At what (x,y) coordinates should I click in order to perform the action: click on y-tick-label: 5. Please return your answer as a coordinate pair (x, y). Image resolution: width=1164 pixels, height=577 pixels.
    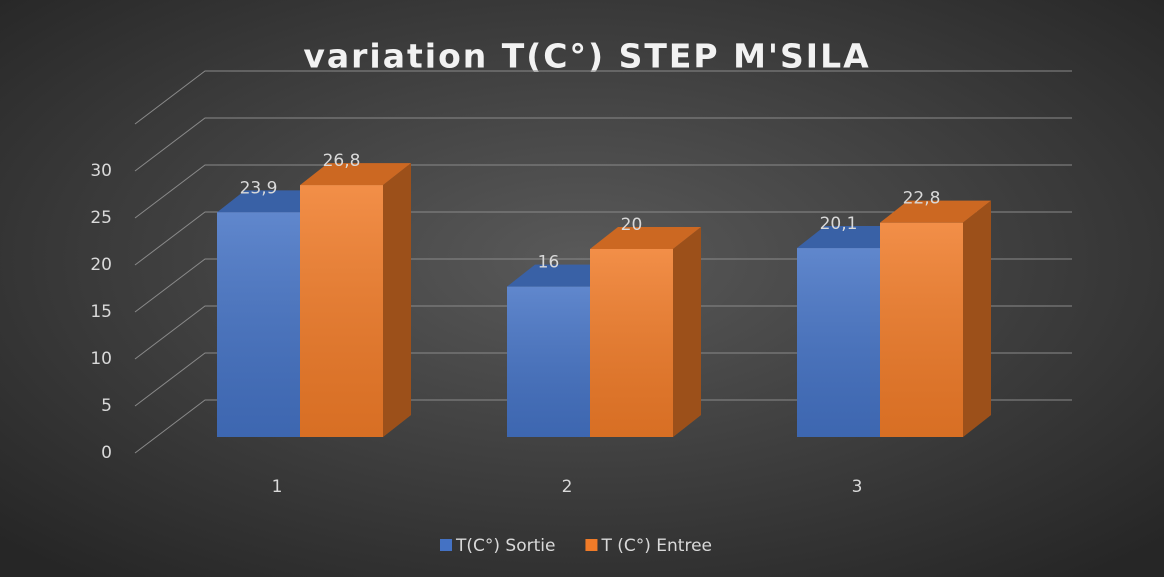
    Looking at the image, I should click on (106, 406).